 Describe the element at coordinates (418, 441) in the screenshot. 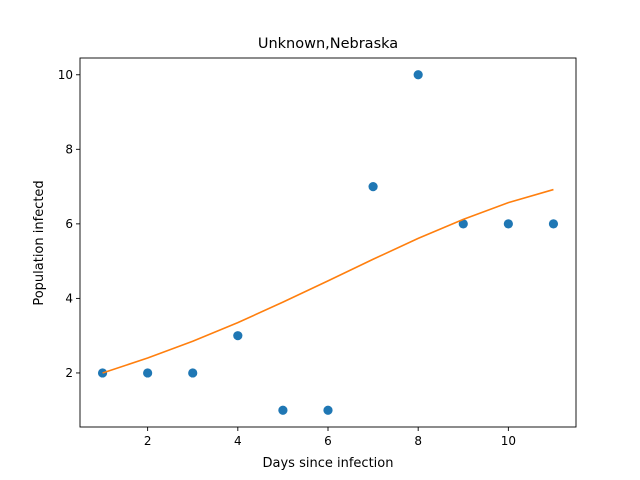

I see `x-tick-label: 8` at that location.